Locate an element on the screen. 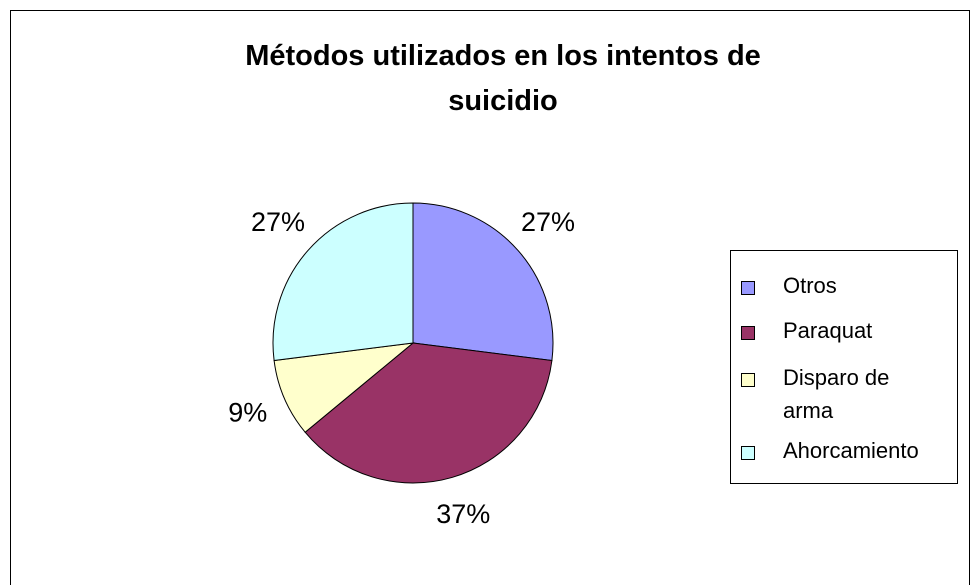  legend-label: Disparo de arma is located at coordinates (836, 394).